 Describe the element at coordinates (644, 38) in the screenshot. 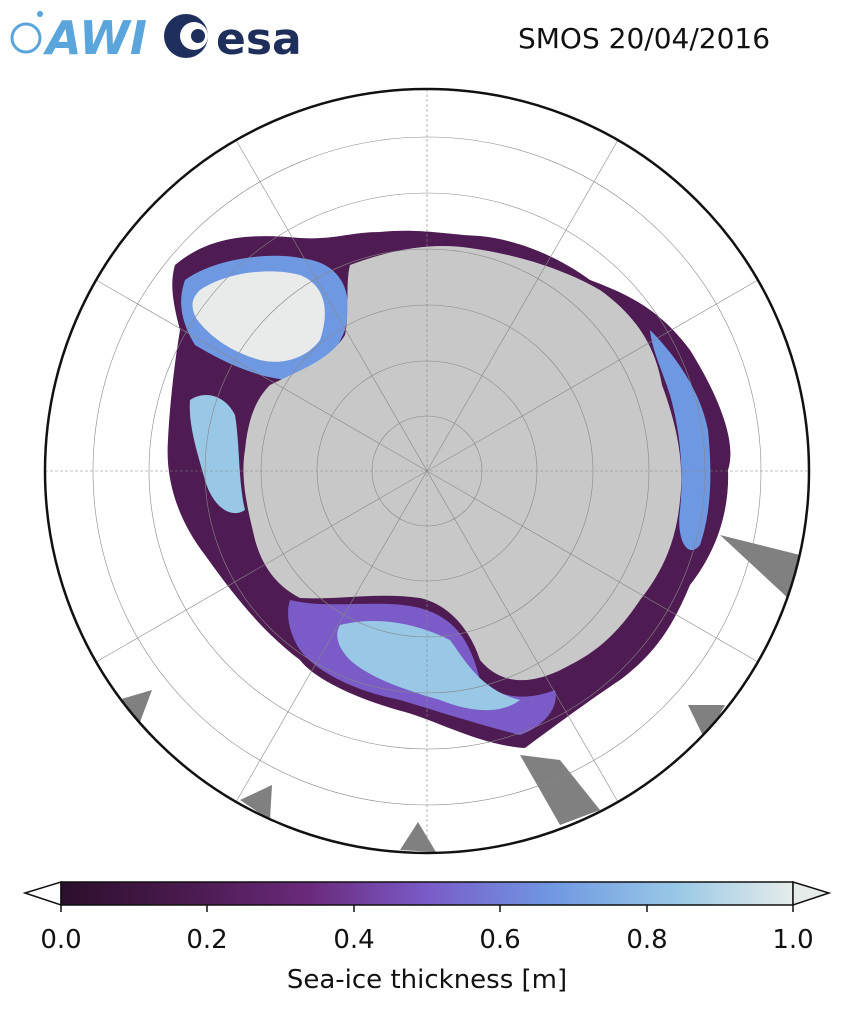

I see `map-title: SMOS 20/04/2016` at that location.